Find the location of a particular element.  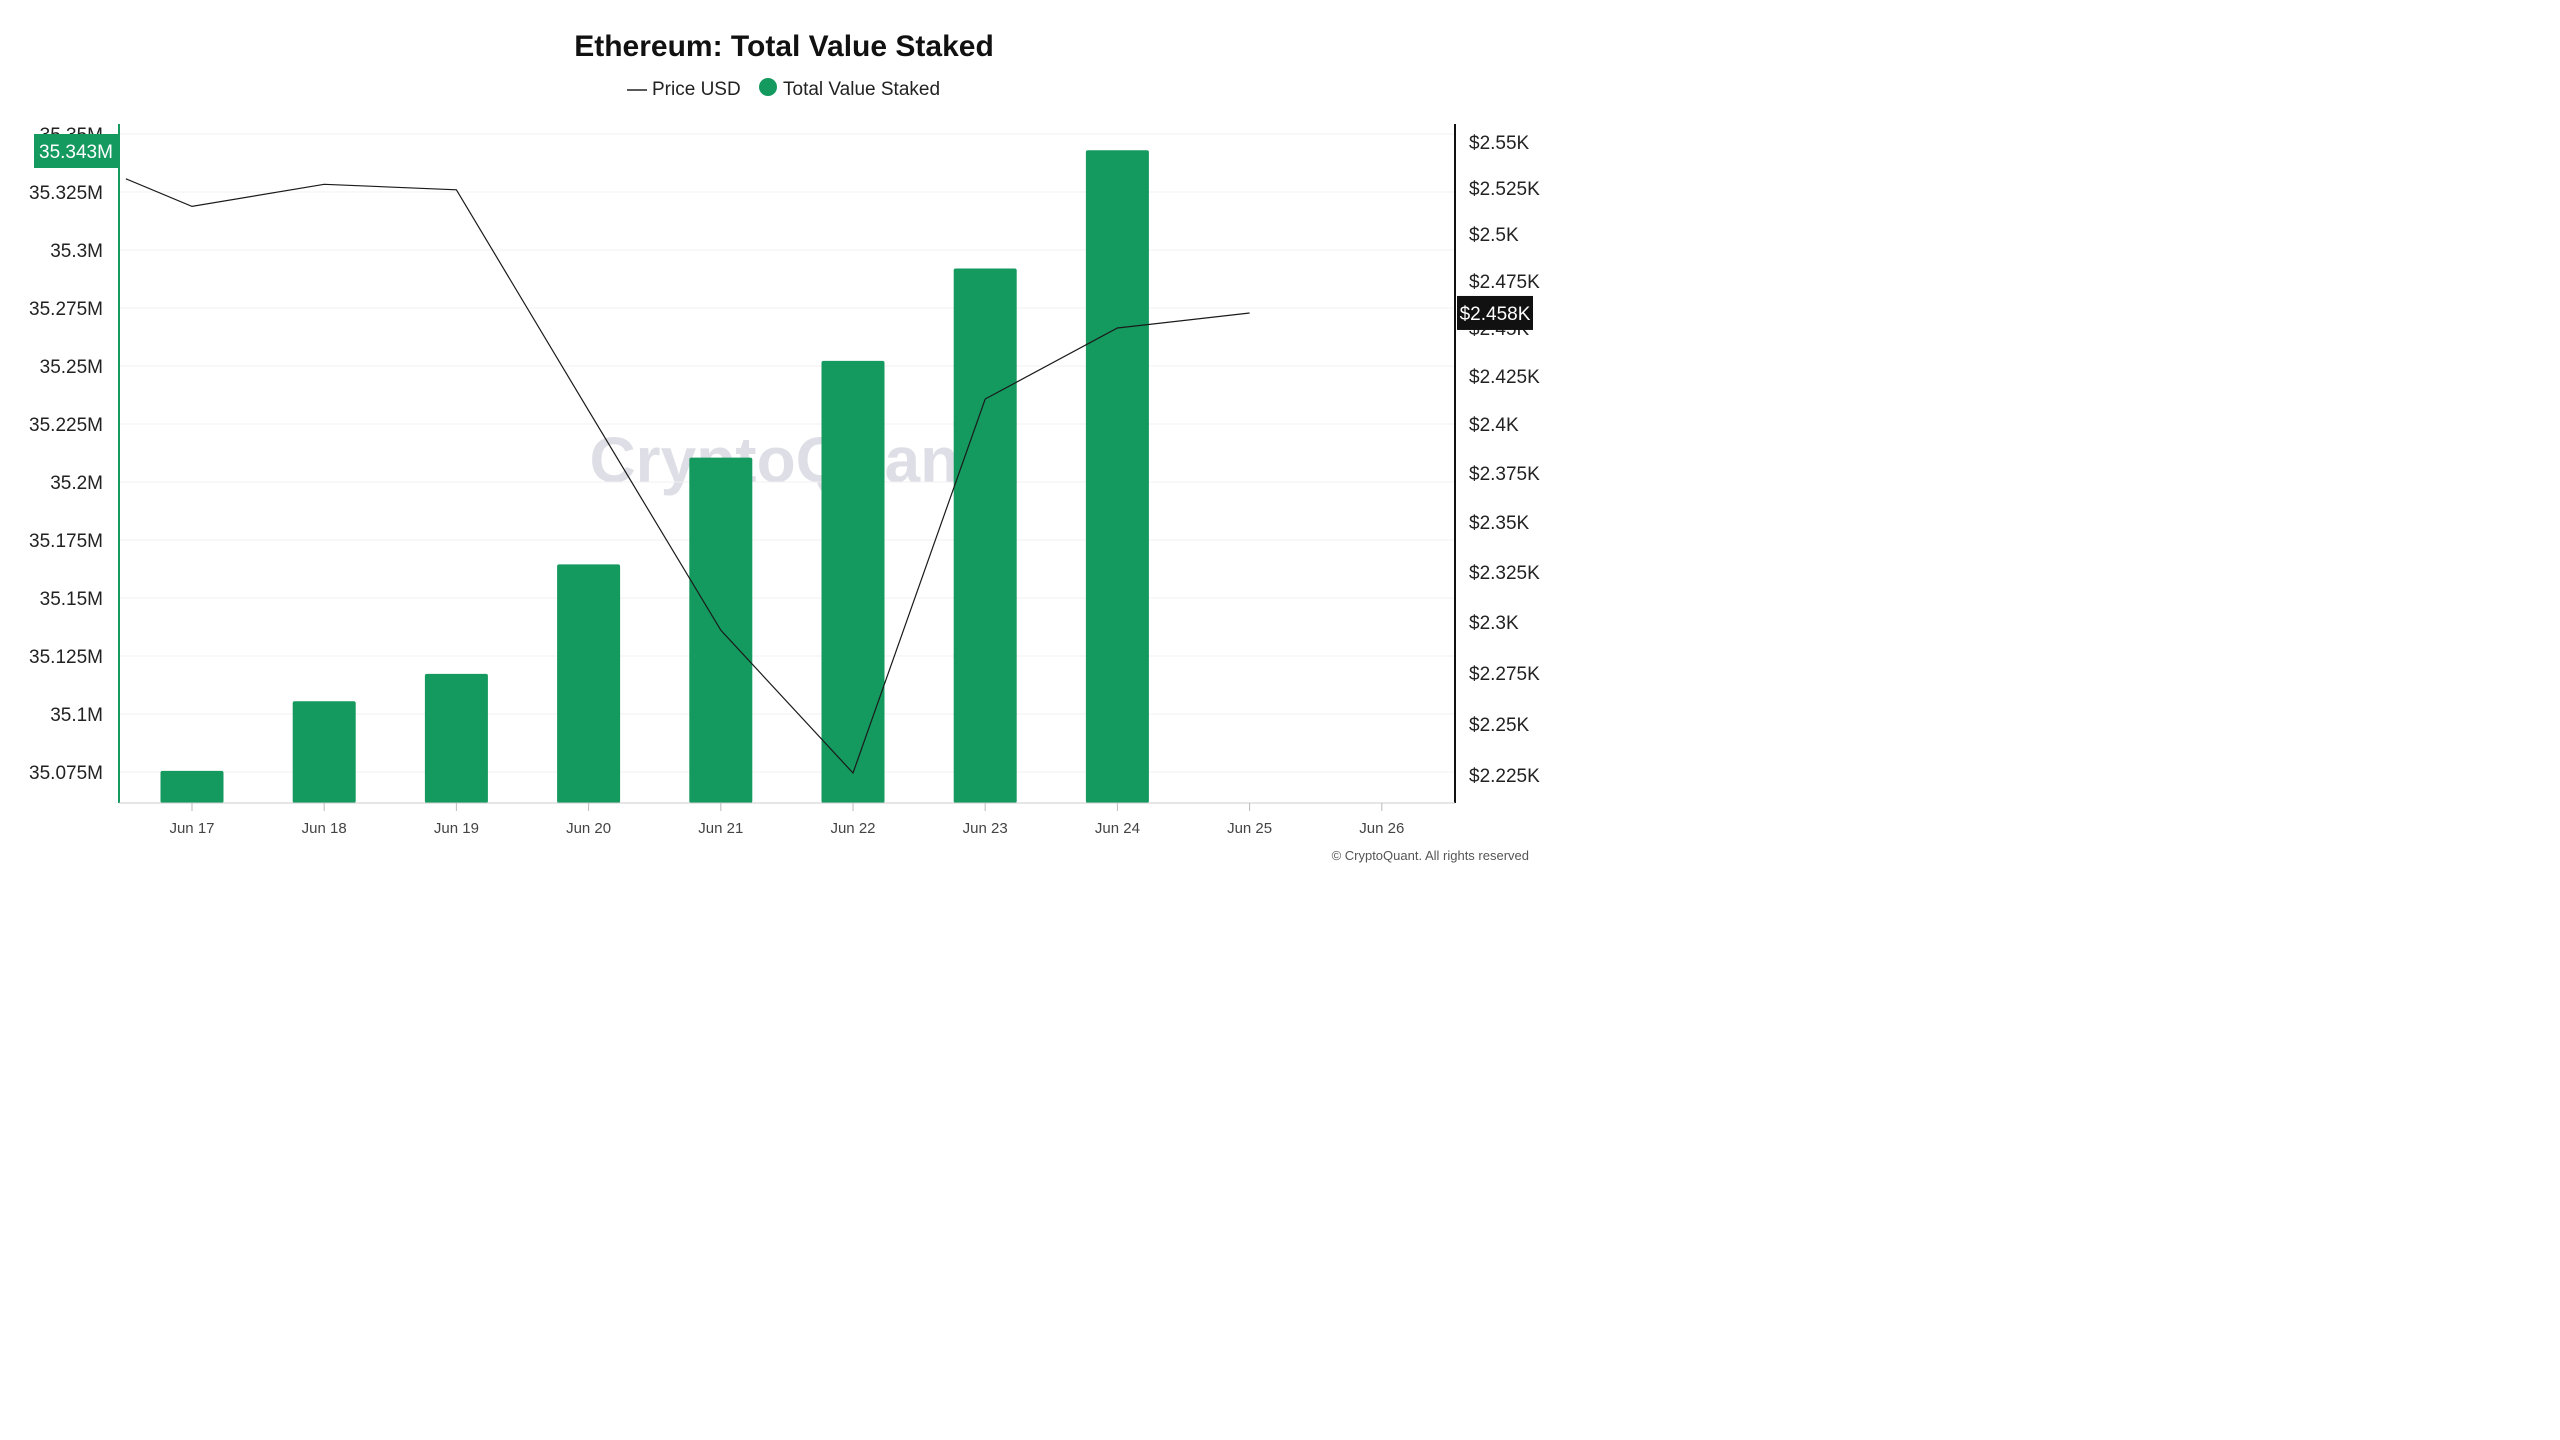

right-current-badge-bg is located at coordinates (1495, 312).